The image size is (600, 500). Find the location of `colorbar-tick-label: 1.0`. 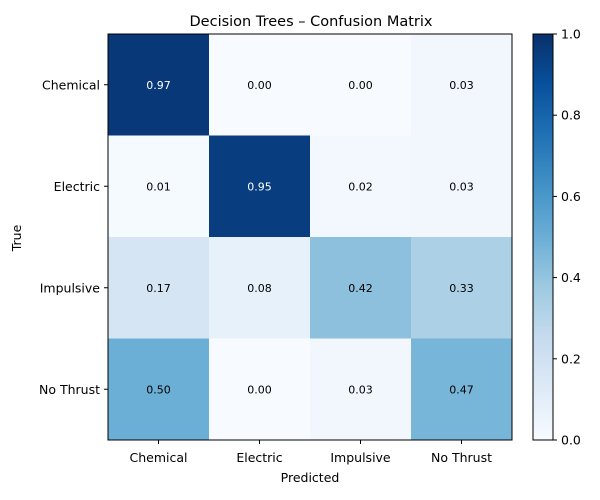

colorbar-tick-label: 1.0 is located at coordinates (571, 34).